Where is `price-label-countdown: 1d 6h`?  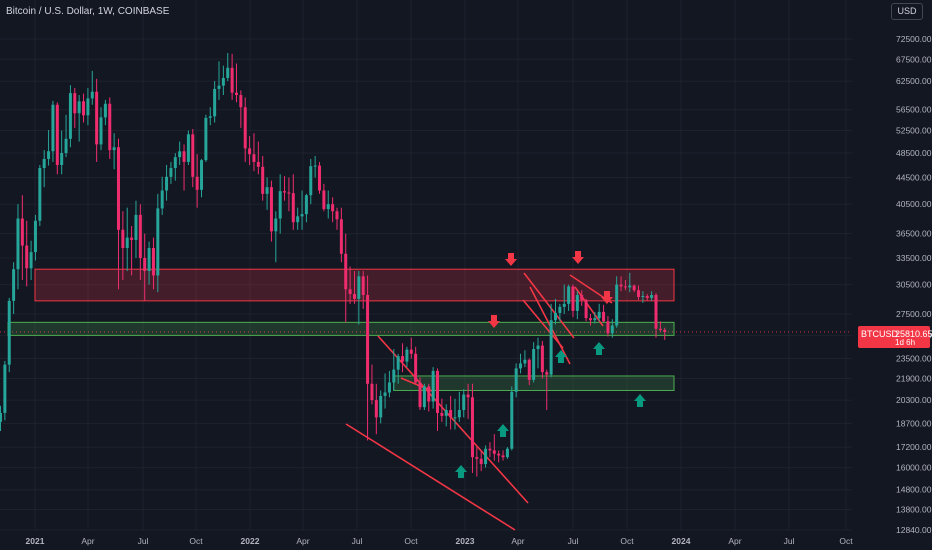
price-label-countdown: 1d 6h is located at coordinates (905, 342).